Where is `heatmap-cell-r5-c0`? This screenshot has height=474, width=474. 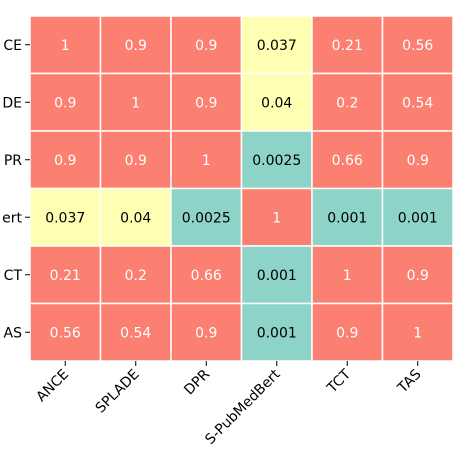
heatmap-cell-r5-c0 is located at coordinates (65, 332).